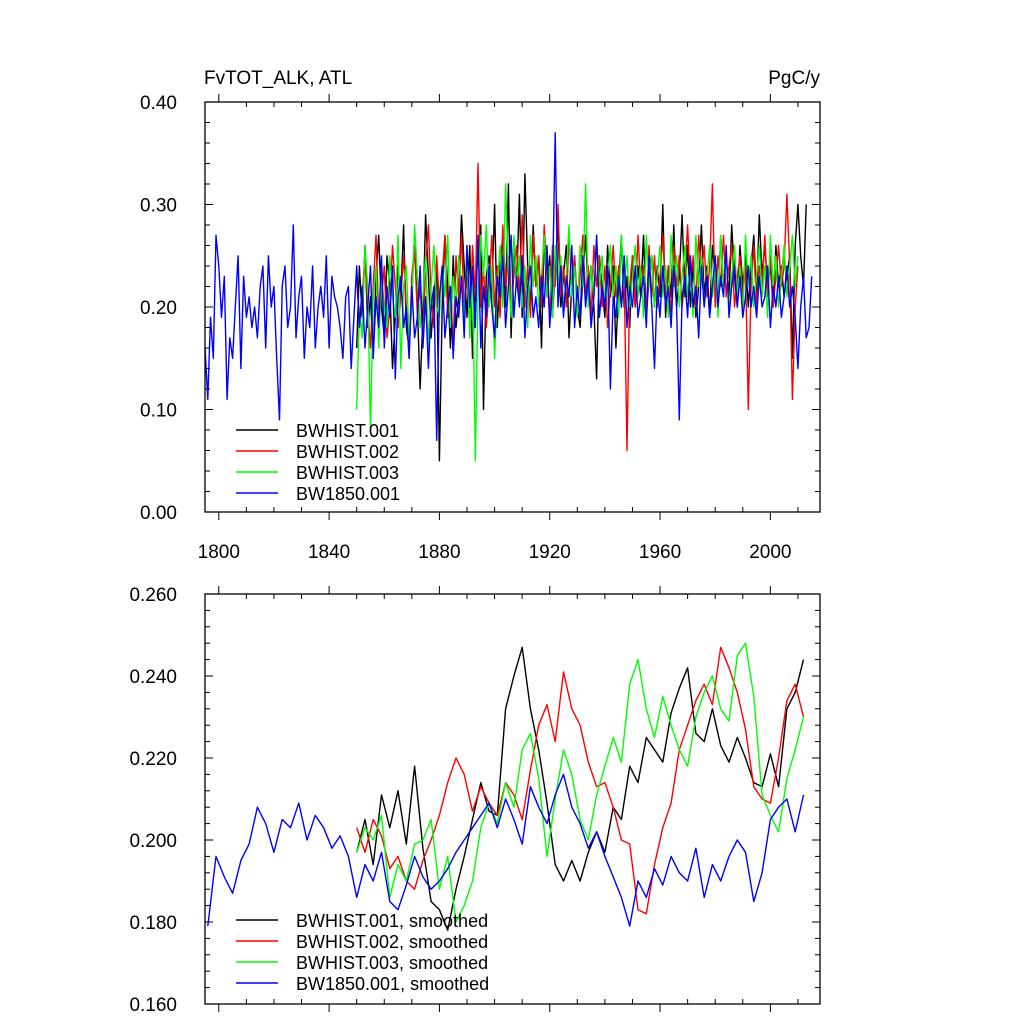 The width and height of the screenshot is (1024, 1024). What do you see at coordinates (347, 452) in the screenshot?
I see `legend-label: BWHIST.002` at bounding box center [347, 452].